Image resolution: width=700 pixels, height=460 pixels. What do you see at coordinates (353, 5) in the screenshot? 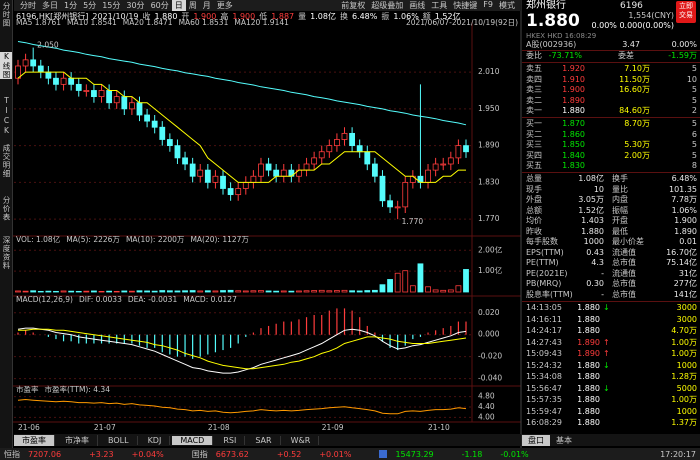
I see `tool-button: 前复权` at bounding box center [353, 5].